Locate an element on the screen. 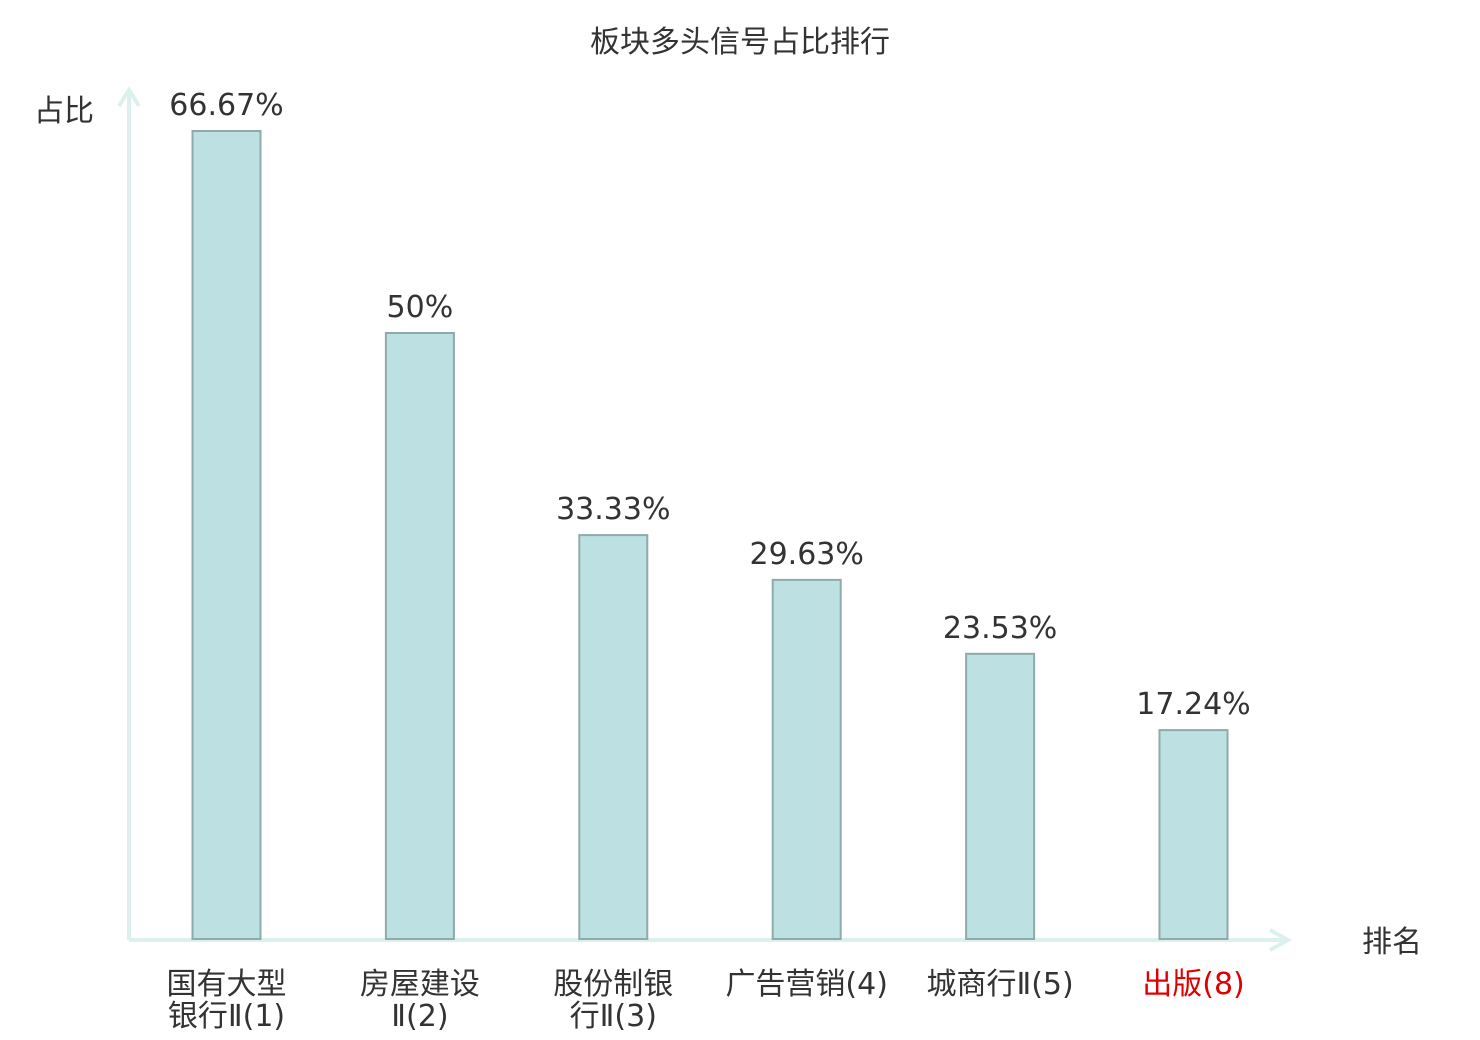 This screenshot has width=1480, height=1040. category-label-2: 房屋建设 is located at coordinates (420, 984).